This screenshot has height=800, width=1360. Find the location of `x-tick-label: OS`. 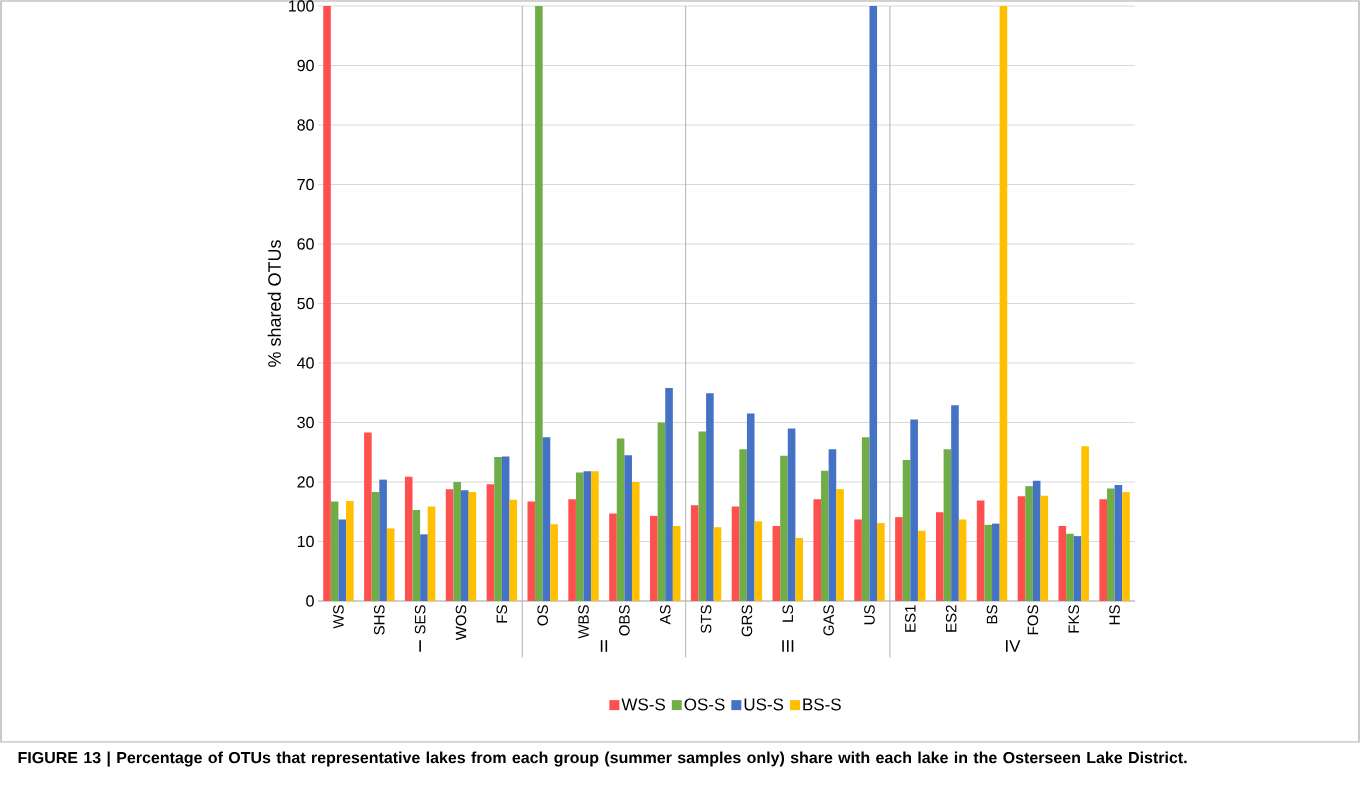

x-tick-label: OS is located at coordinates (542, 615).